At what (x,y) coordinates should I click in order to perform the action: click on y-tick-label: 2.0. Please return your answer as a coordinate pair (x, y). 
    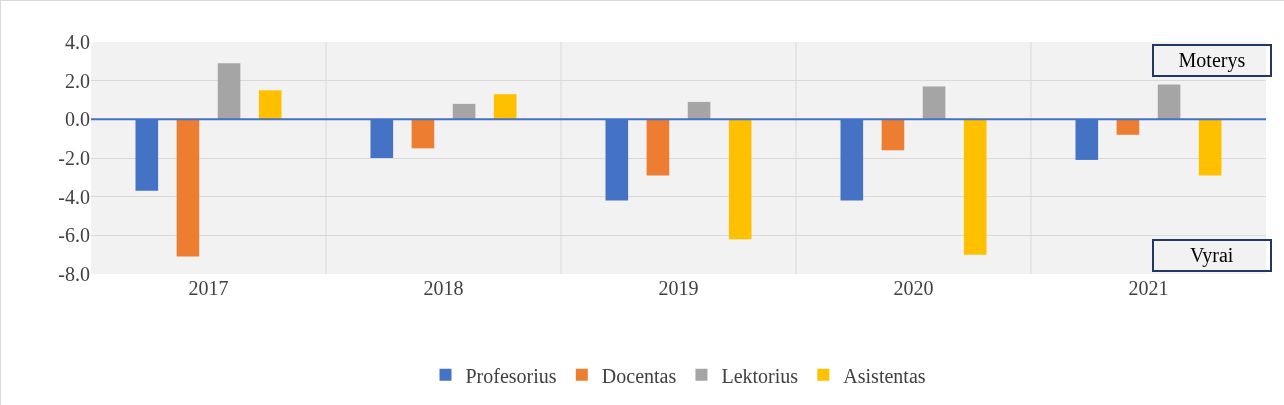
    Looking at the image, I should click on (77, 80).